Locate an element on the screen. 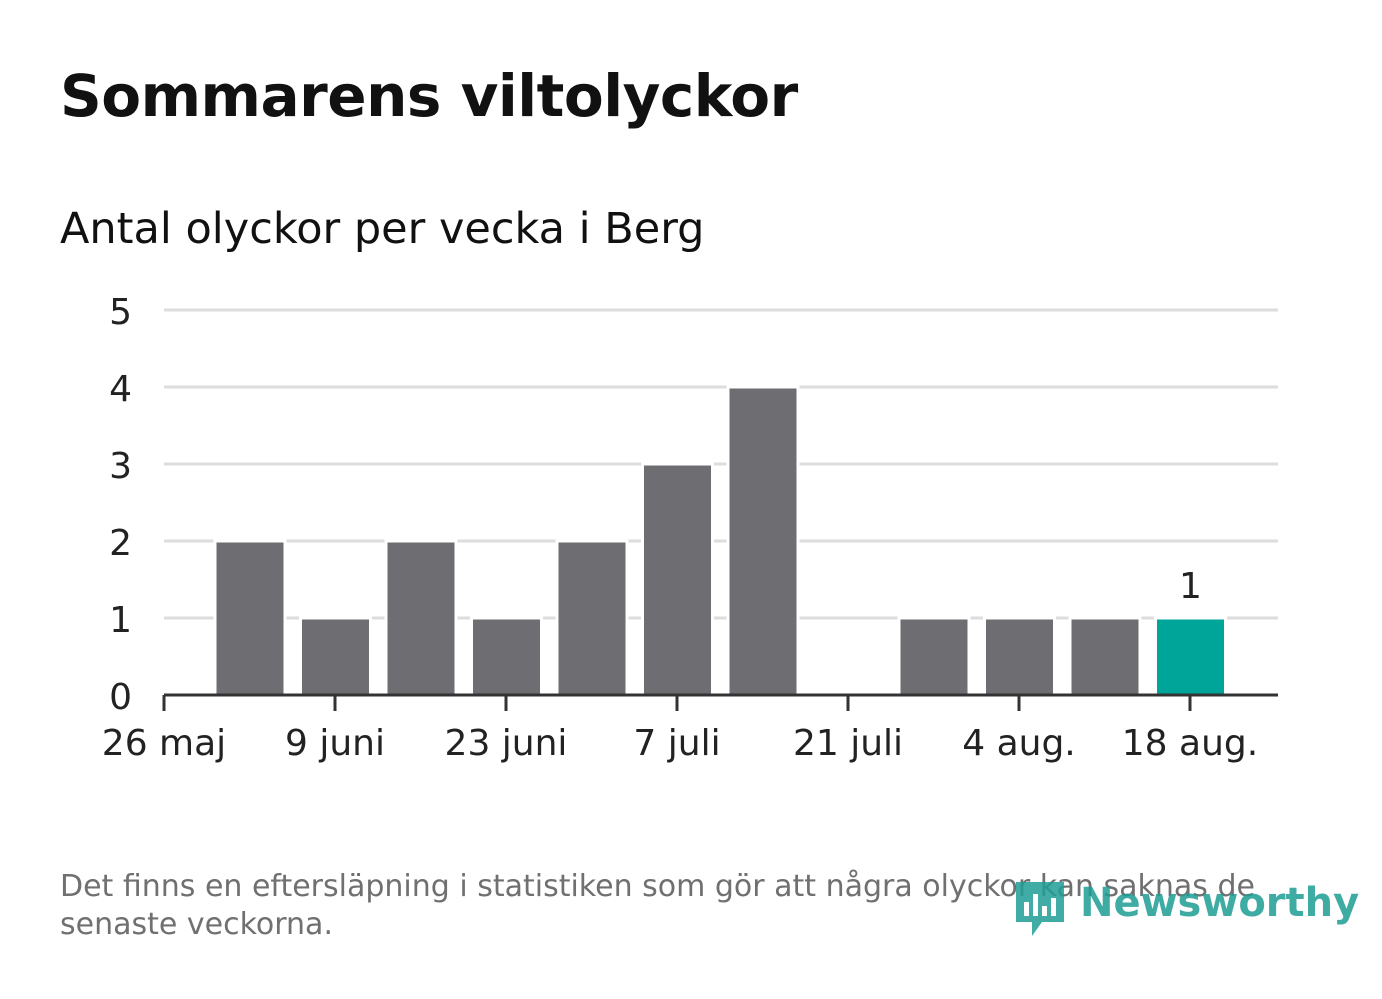 This screenshot has width=1382, height=999. x-tick-label: 4 aug. is located at coordinates (1019, 743).